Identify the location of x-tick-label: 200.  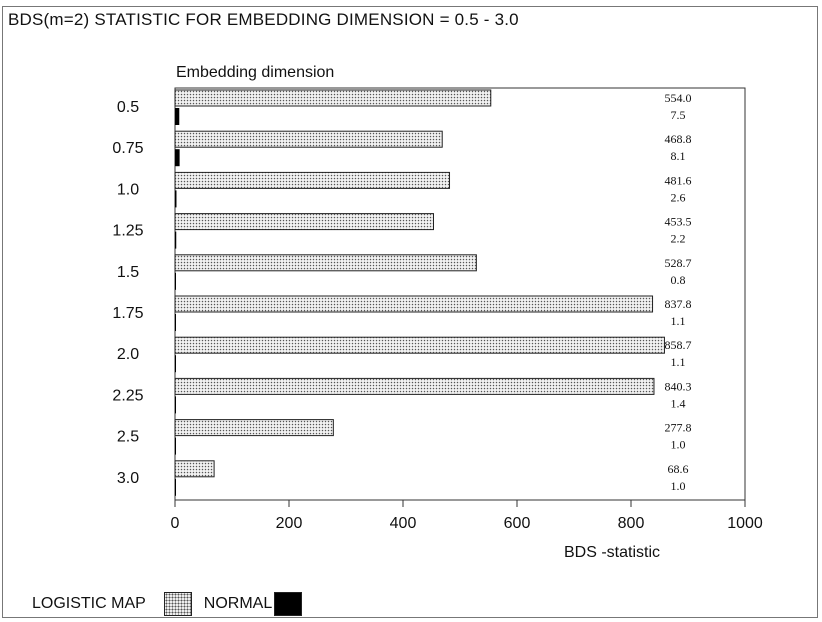
(289, 523).